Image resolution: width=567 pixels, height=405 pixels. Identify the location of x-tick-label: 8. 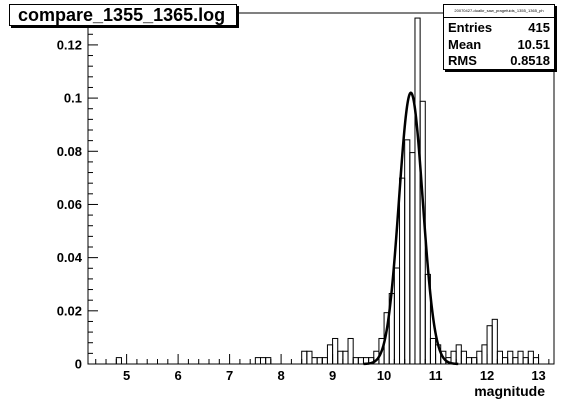
(280, 375).